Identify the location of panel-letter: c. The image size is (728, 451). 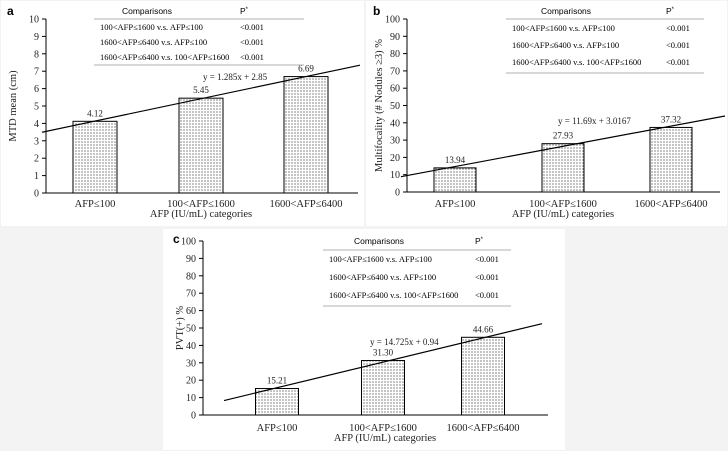
(176, 239).